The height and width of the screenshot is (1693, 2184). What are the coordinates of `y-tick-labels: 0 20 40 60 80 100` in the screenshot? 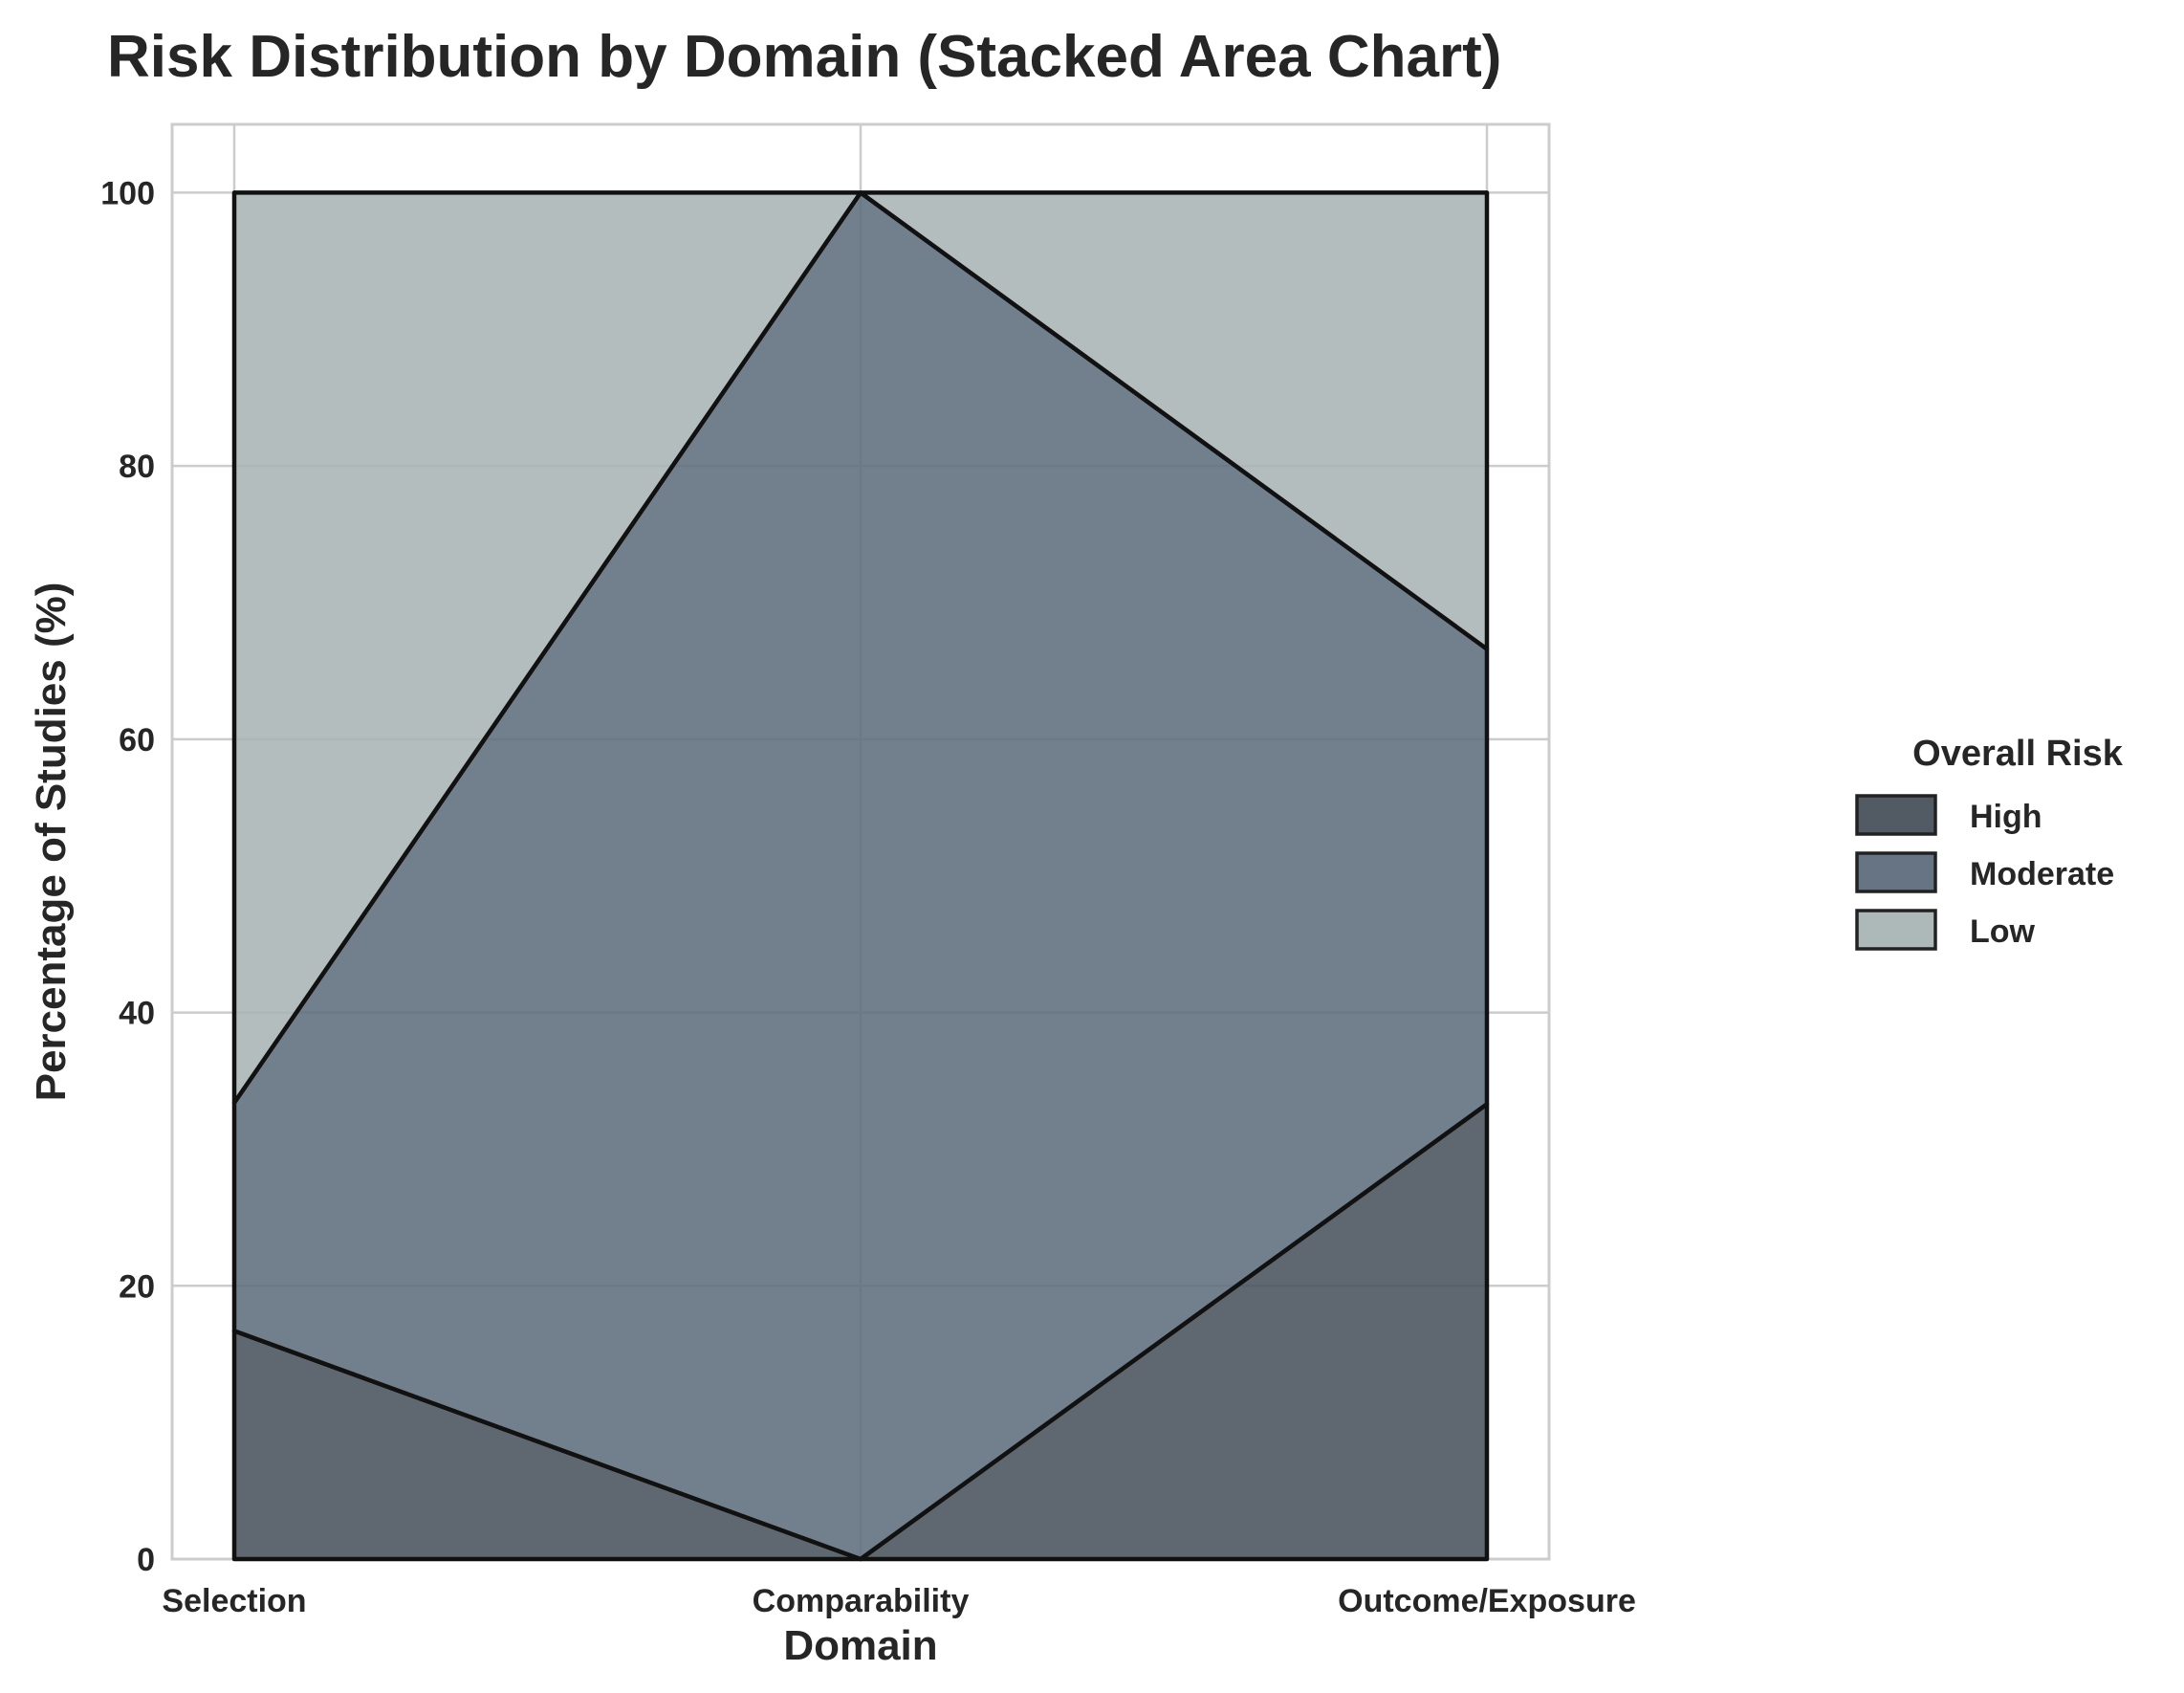 It's located at (127, 876).